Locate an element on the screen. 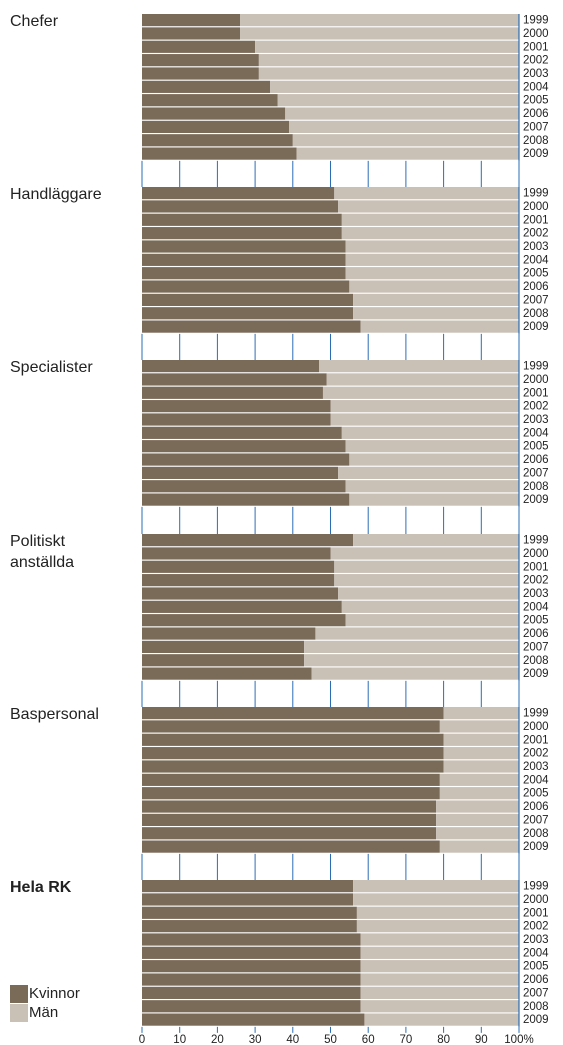 Image resolution: width=563 pixels, height=1045 pixels. x-tick-label: 10 is located at coordinates (179, 1039).